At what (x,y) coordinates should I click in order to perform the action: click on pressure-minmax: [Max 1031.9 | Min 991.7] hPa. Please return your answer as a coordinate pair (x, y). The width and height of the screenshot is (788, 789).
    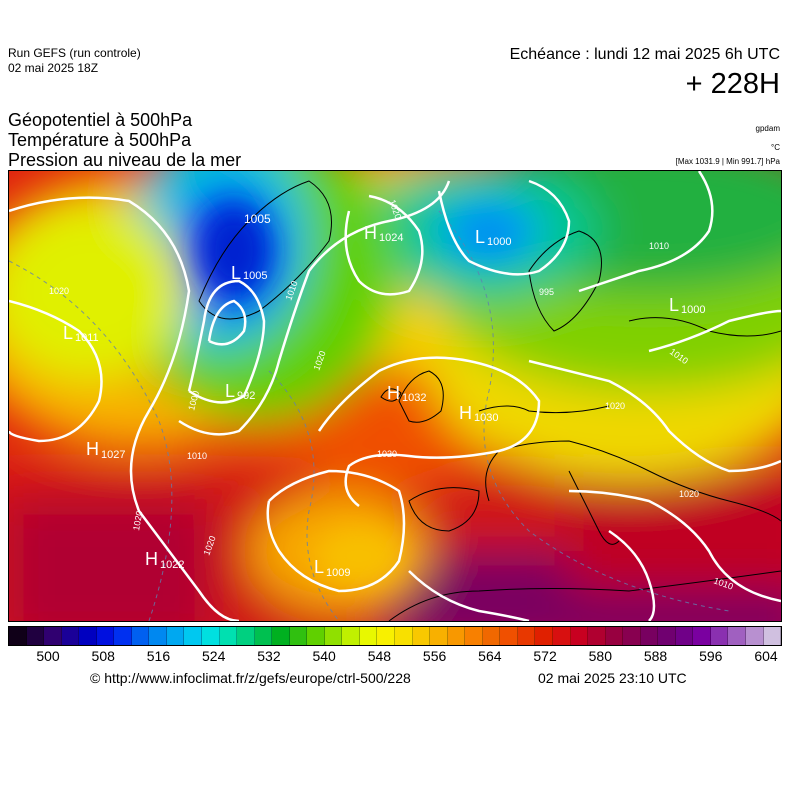
    Looking at the image, I should click on (727, 161).